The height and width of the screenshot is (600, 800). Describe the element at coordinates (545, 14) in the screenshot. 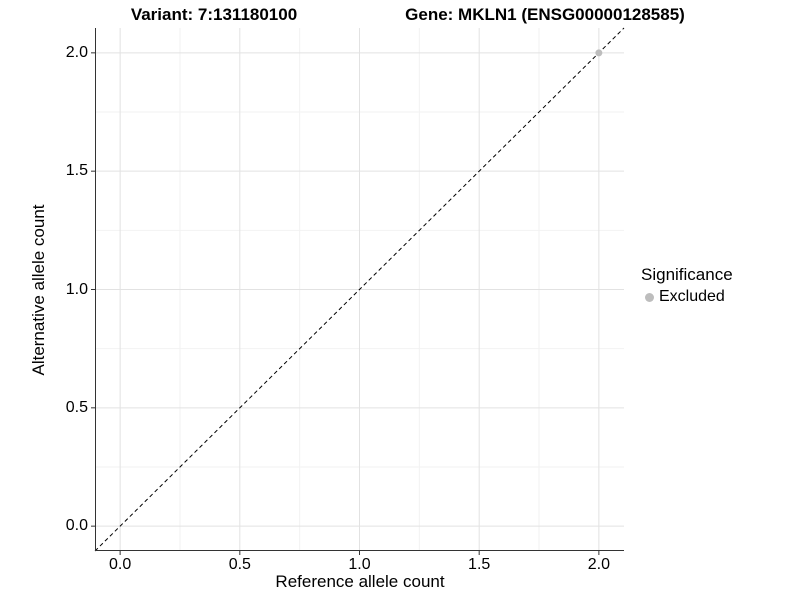

I see `plot-title-gene: Gene: MKLN1 (ENSG00000128585)` at that location.